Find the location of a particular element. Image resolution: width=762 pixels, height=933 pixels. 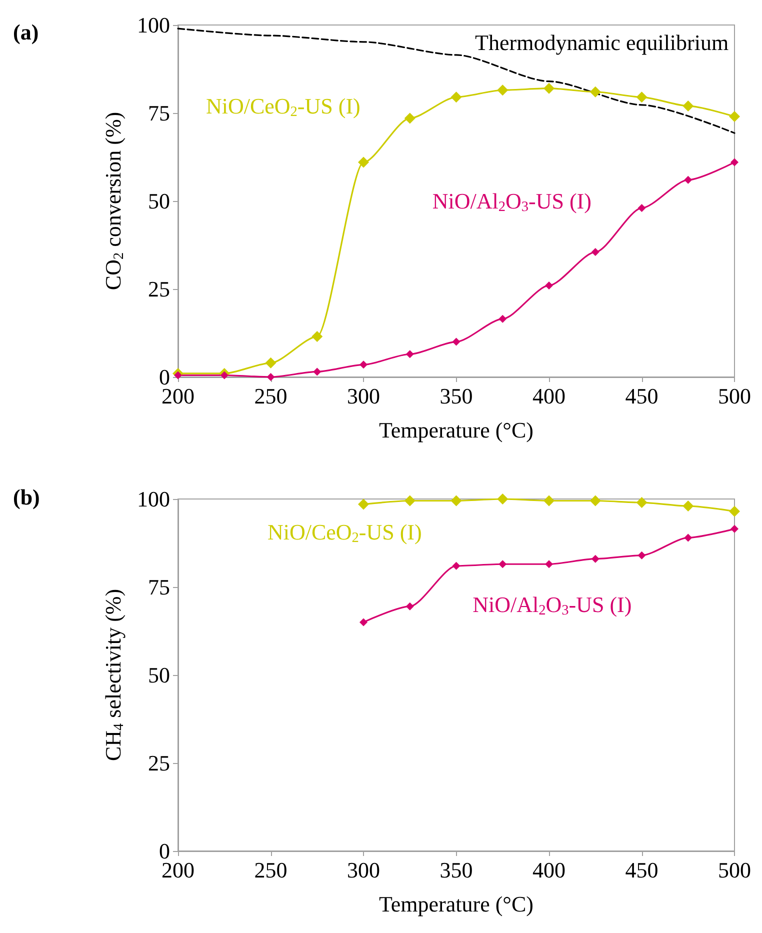

chart-title: (b) is located at coordinates (26, 497).